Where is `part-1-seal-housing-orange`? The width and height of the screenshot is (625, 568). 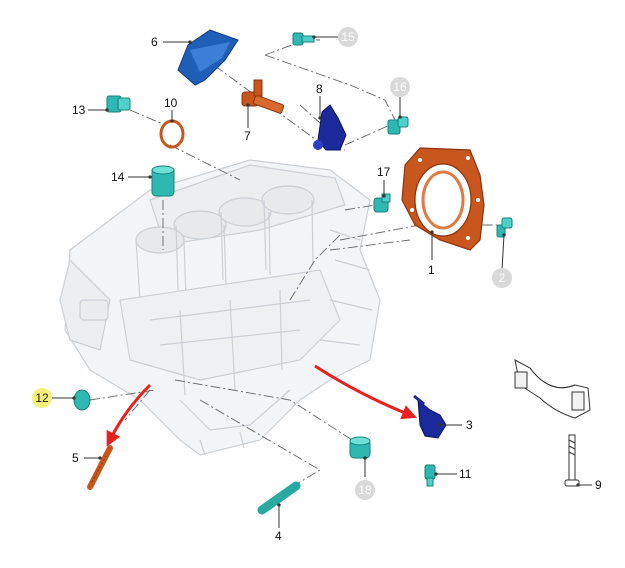
part-1-seal-housing-orange is located at coordinates (443, 199).